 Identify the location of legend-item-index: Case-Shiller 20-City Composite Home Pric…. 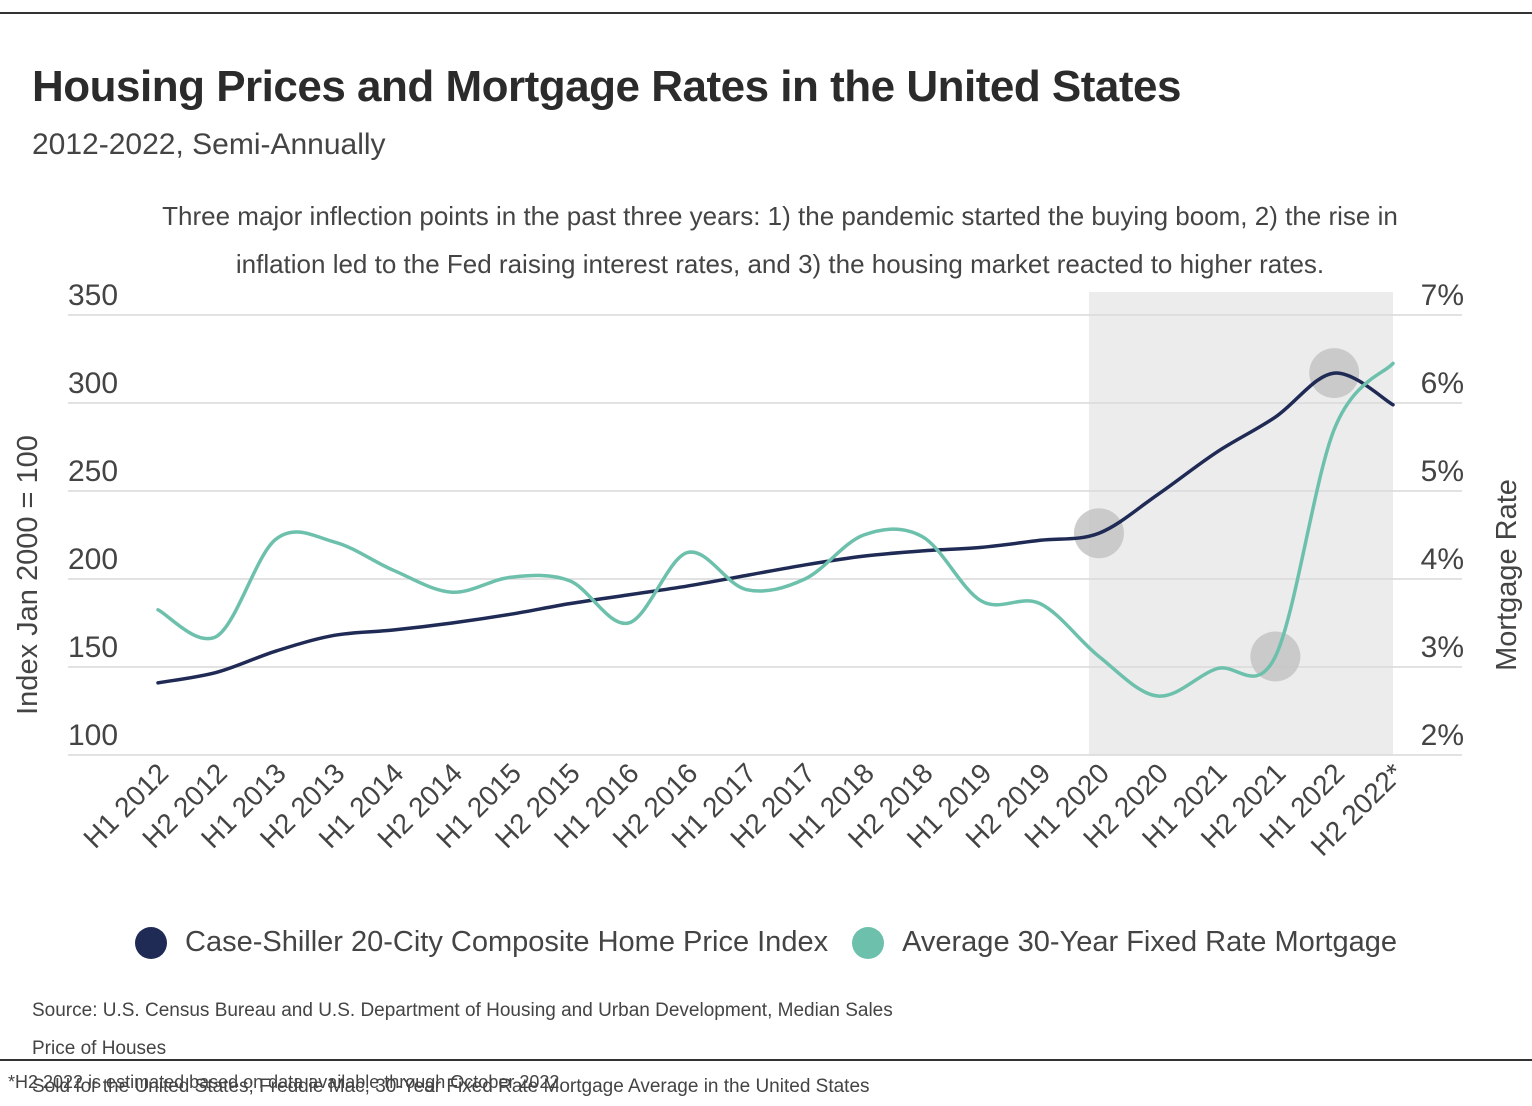
(481, 942).